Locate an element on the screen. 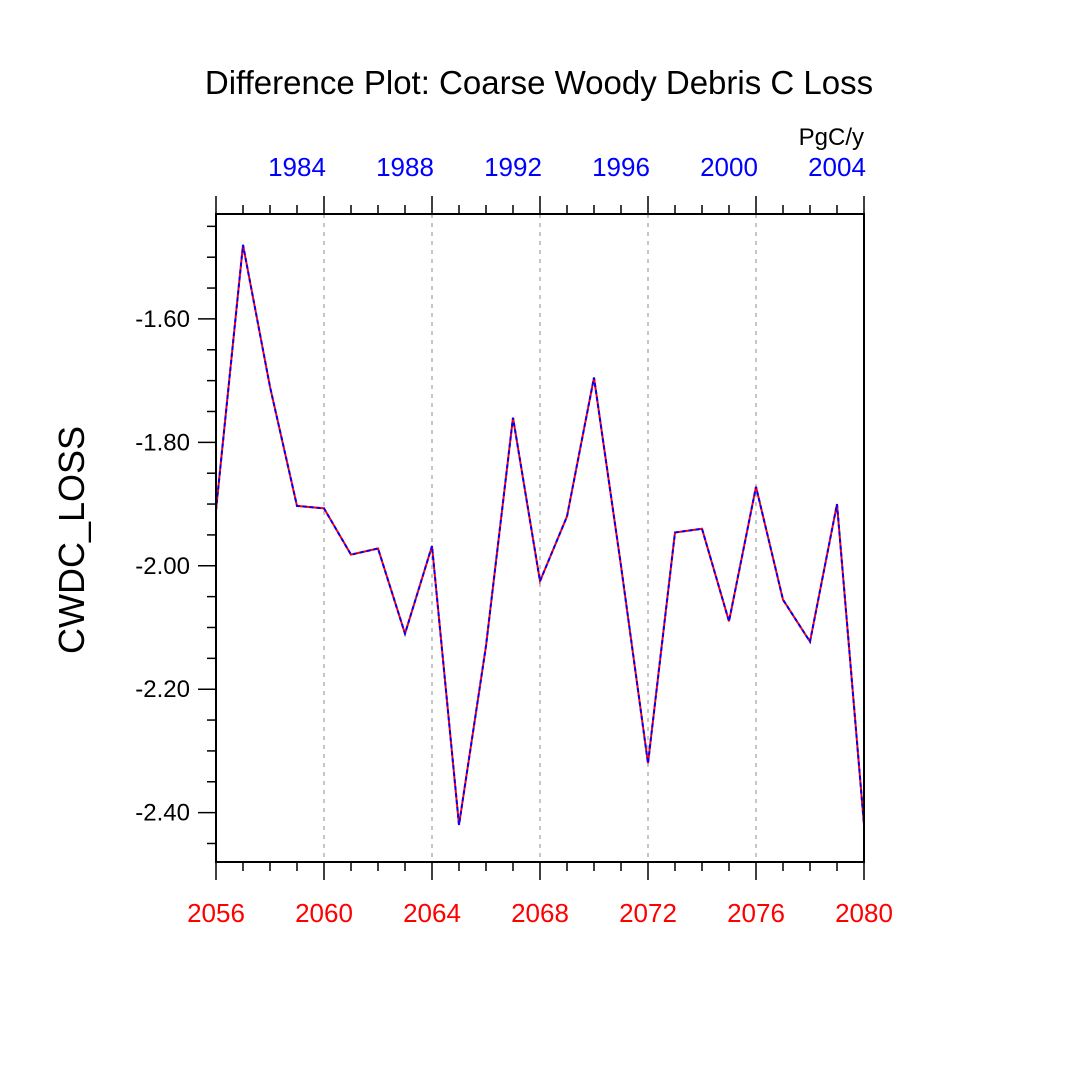  x-top-tick-label: 1988 is located at coordinates (405, 167).